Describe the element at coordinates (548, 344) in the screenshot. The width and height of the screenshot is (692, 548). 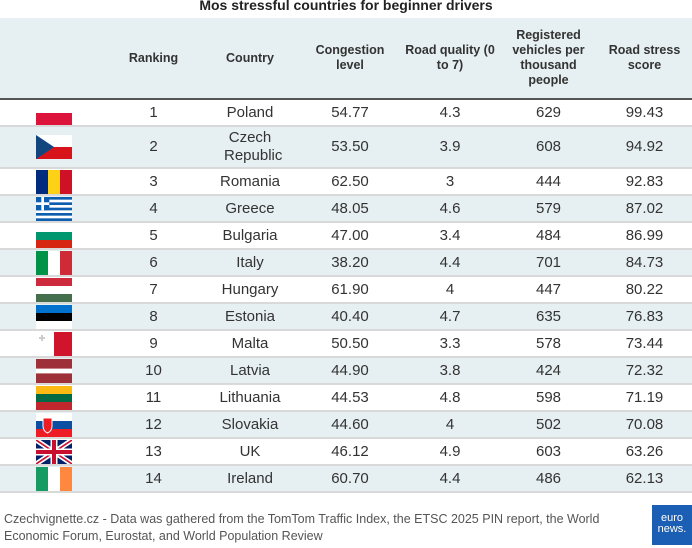
I see `table-cell: 578` at that location.